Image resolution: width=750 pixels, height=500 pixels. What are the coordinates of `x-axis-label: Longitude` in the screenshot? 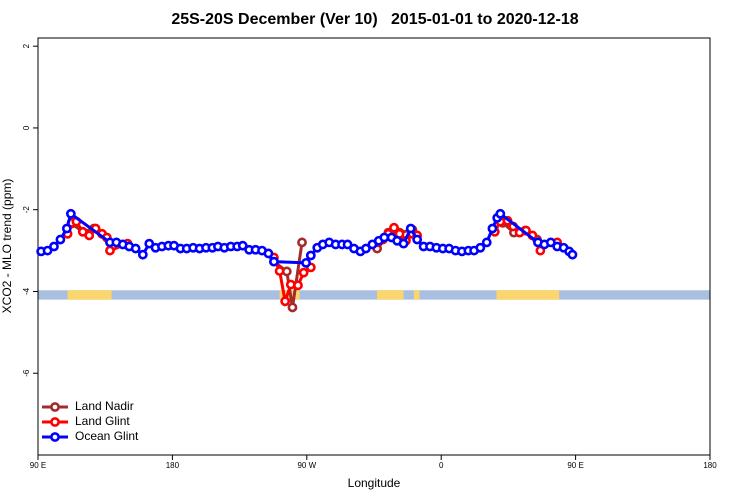 It's located at (374, 483).